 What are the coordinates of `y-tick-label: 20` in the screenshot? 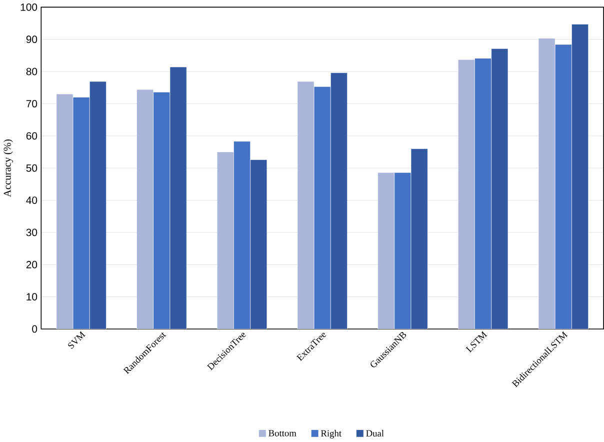 It's located at (32, 264).